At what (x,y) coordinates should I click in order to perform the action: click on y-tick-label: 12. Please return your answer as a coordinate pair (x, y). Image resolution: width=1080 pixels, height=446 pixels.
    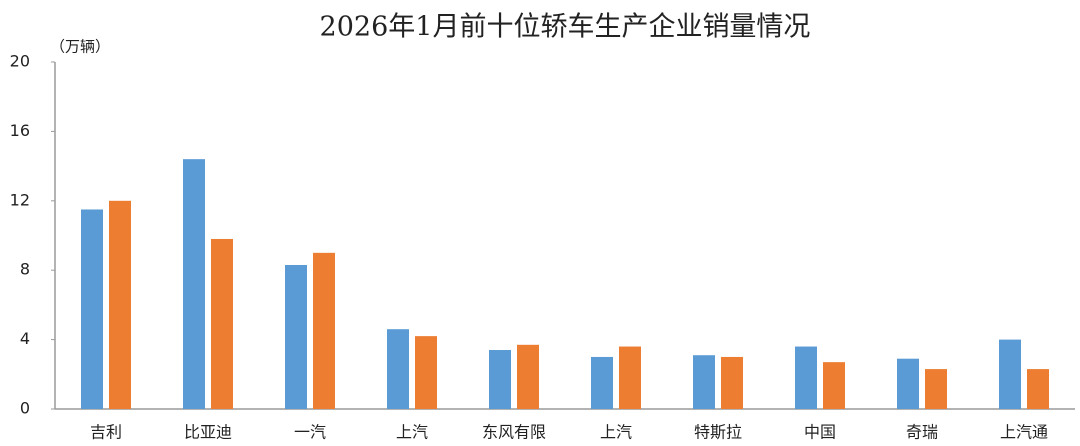
    Looking at the image, I should click on (20, 199).